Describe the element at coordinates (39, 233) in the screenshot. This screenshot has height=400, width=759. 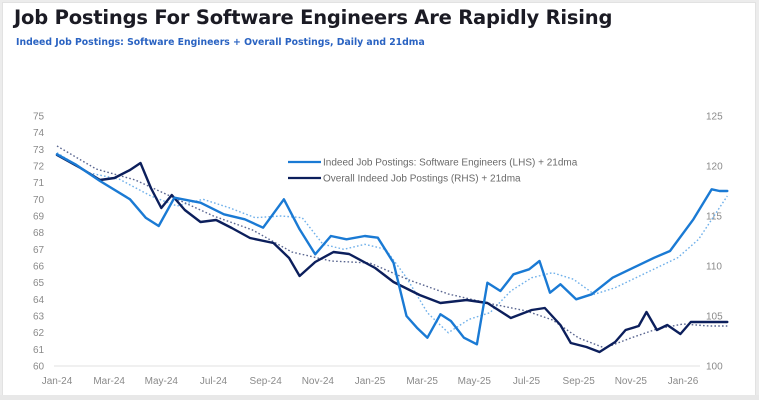
I see `y-left-tick-label: 68` at that location.